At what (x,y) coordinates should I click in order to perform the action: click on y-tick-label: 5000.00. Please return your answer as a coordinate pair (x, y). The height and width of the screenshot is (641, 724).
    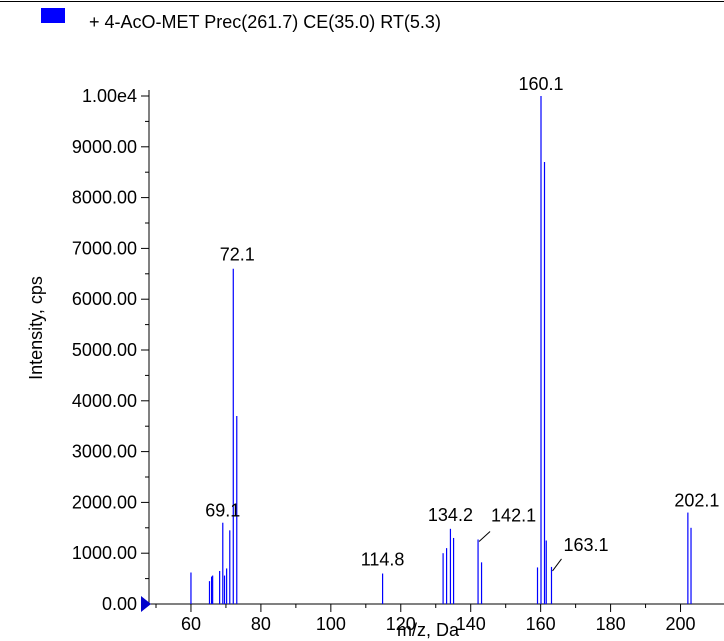
    Looking at the image, I should click on (104, 350).